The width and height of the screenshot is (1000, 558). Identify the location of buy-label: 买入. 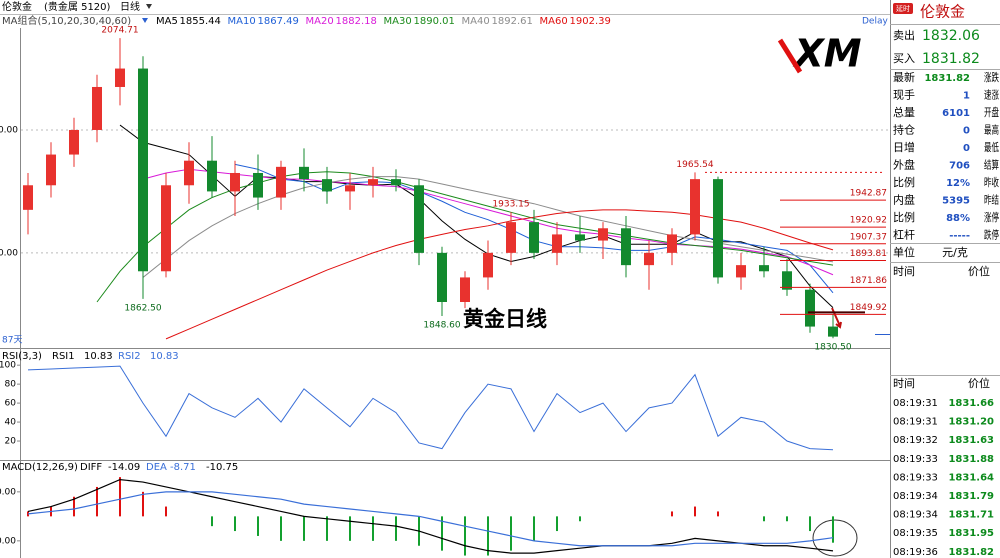
(904, 58).